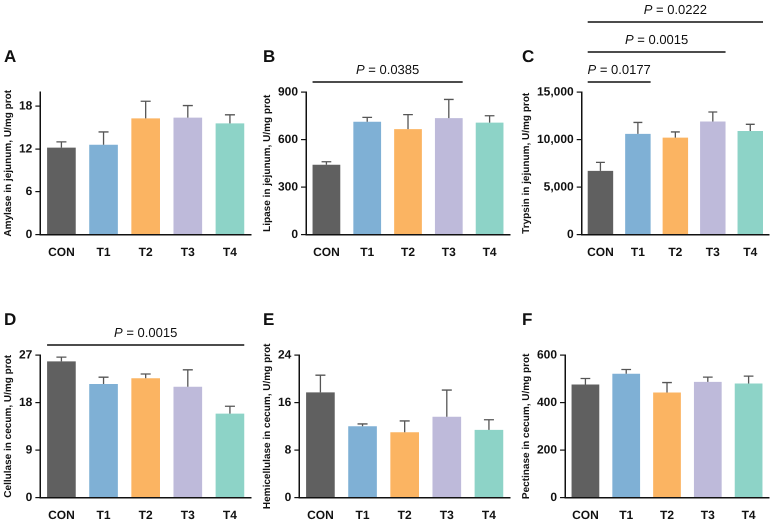  I want to click on y-tick-label: 24, so click(285, 354).